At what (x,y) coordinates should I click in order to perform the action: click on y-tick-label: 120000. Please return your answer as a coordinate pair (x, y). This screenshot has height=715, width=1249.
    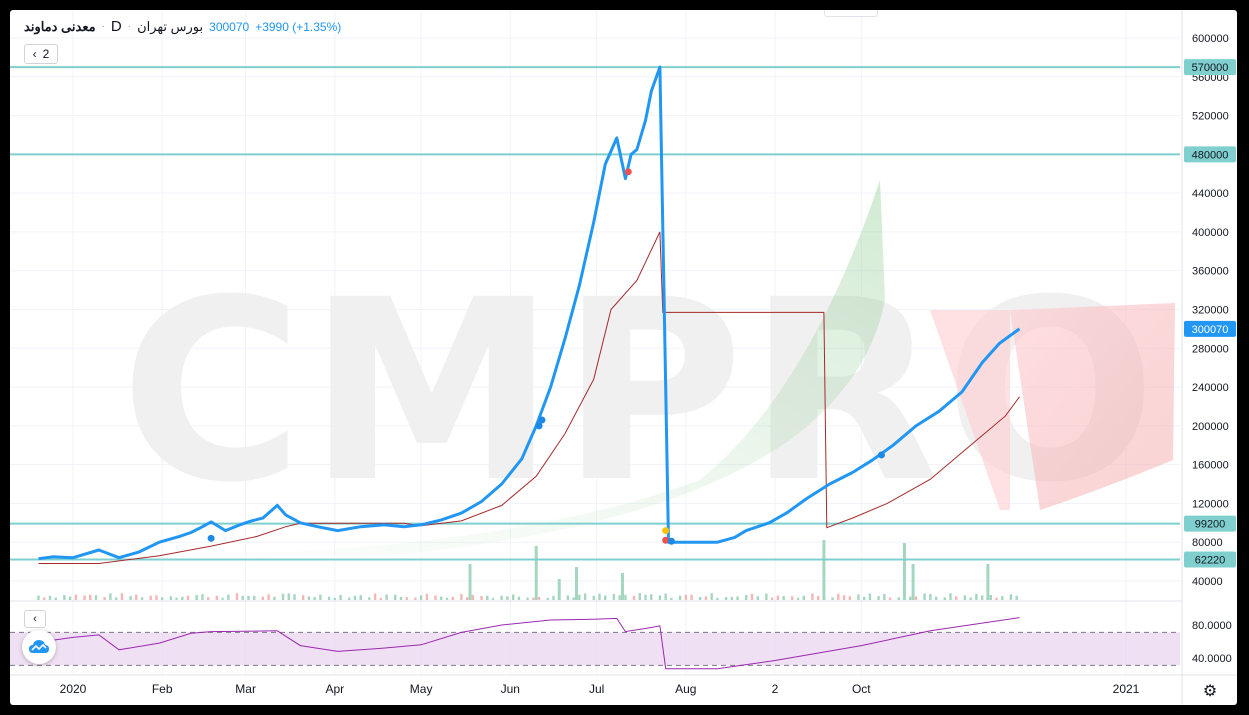
    Looking at the image, I should click on (1210, 504).